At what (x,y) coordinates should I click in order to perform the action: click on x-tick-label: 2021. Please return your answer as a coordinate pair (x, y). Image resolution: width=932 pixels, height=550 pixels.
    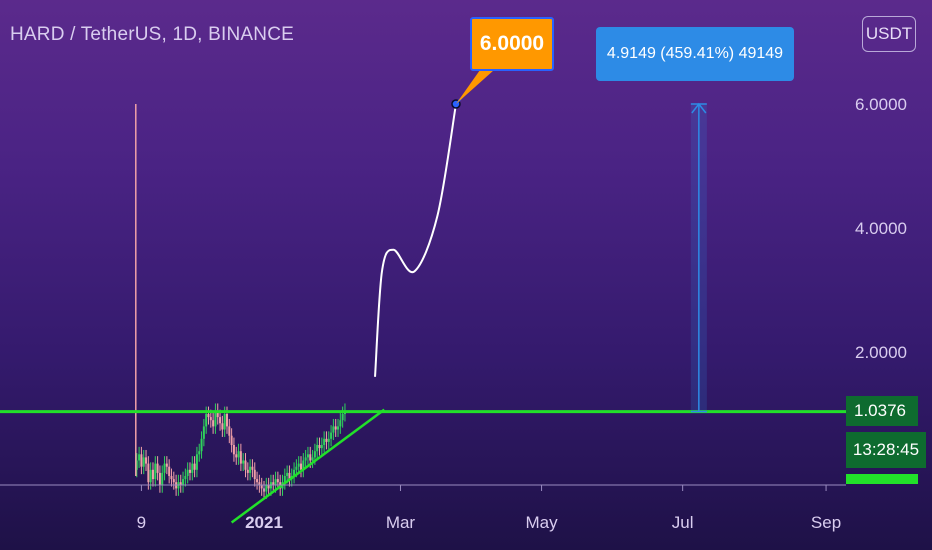
    Looking at the image, I should click on (264, 522).